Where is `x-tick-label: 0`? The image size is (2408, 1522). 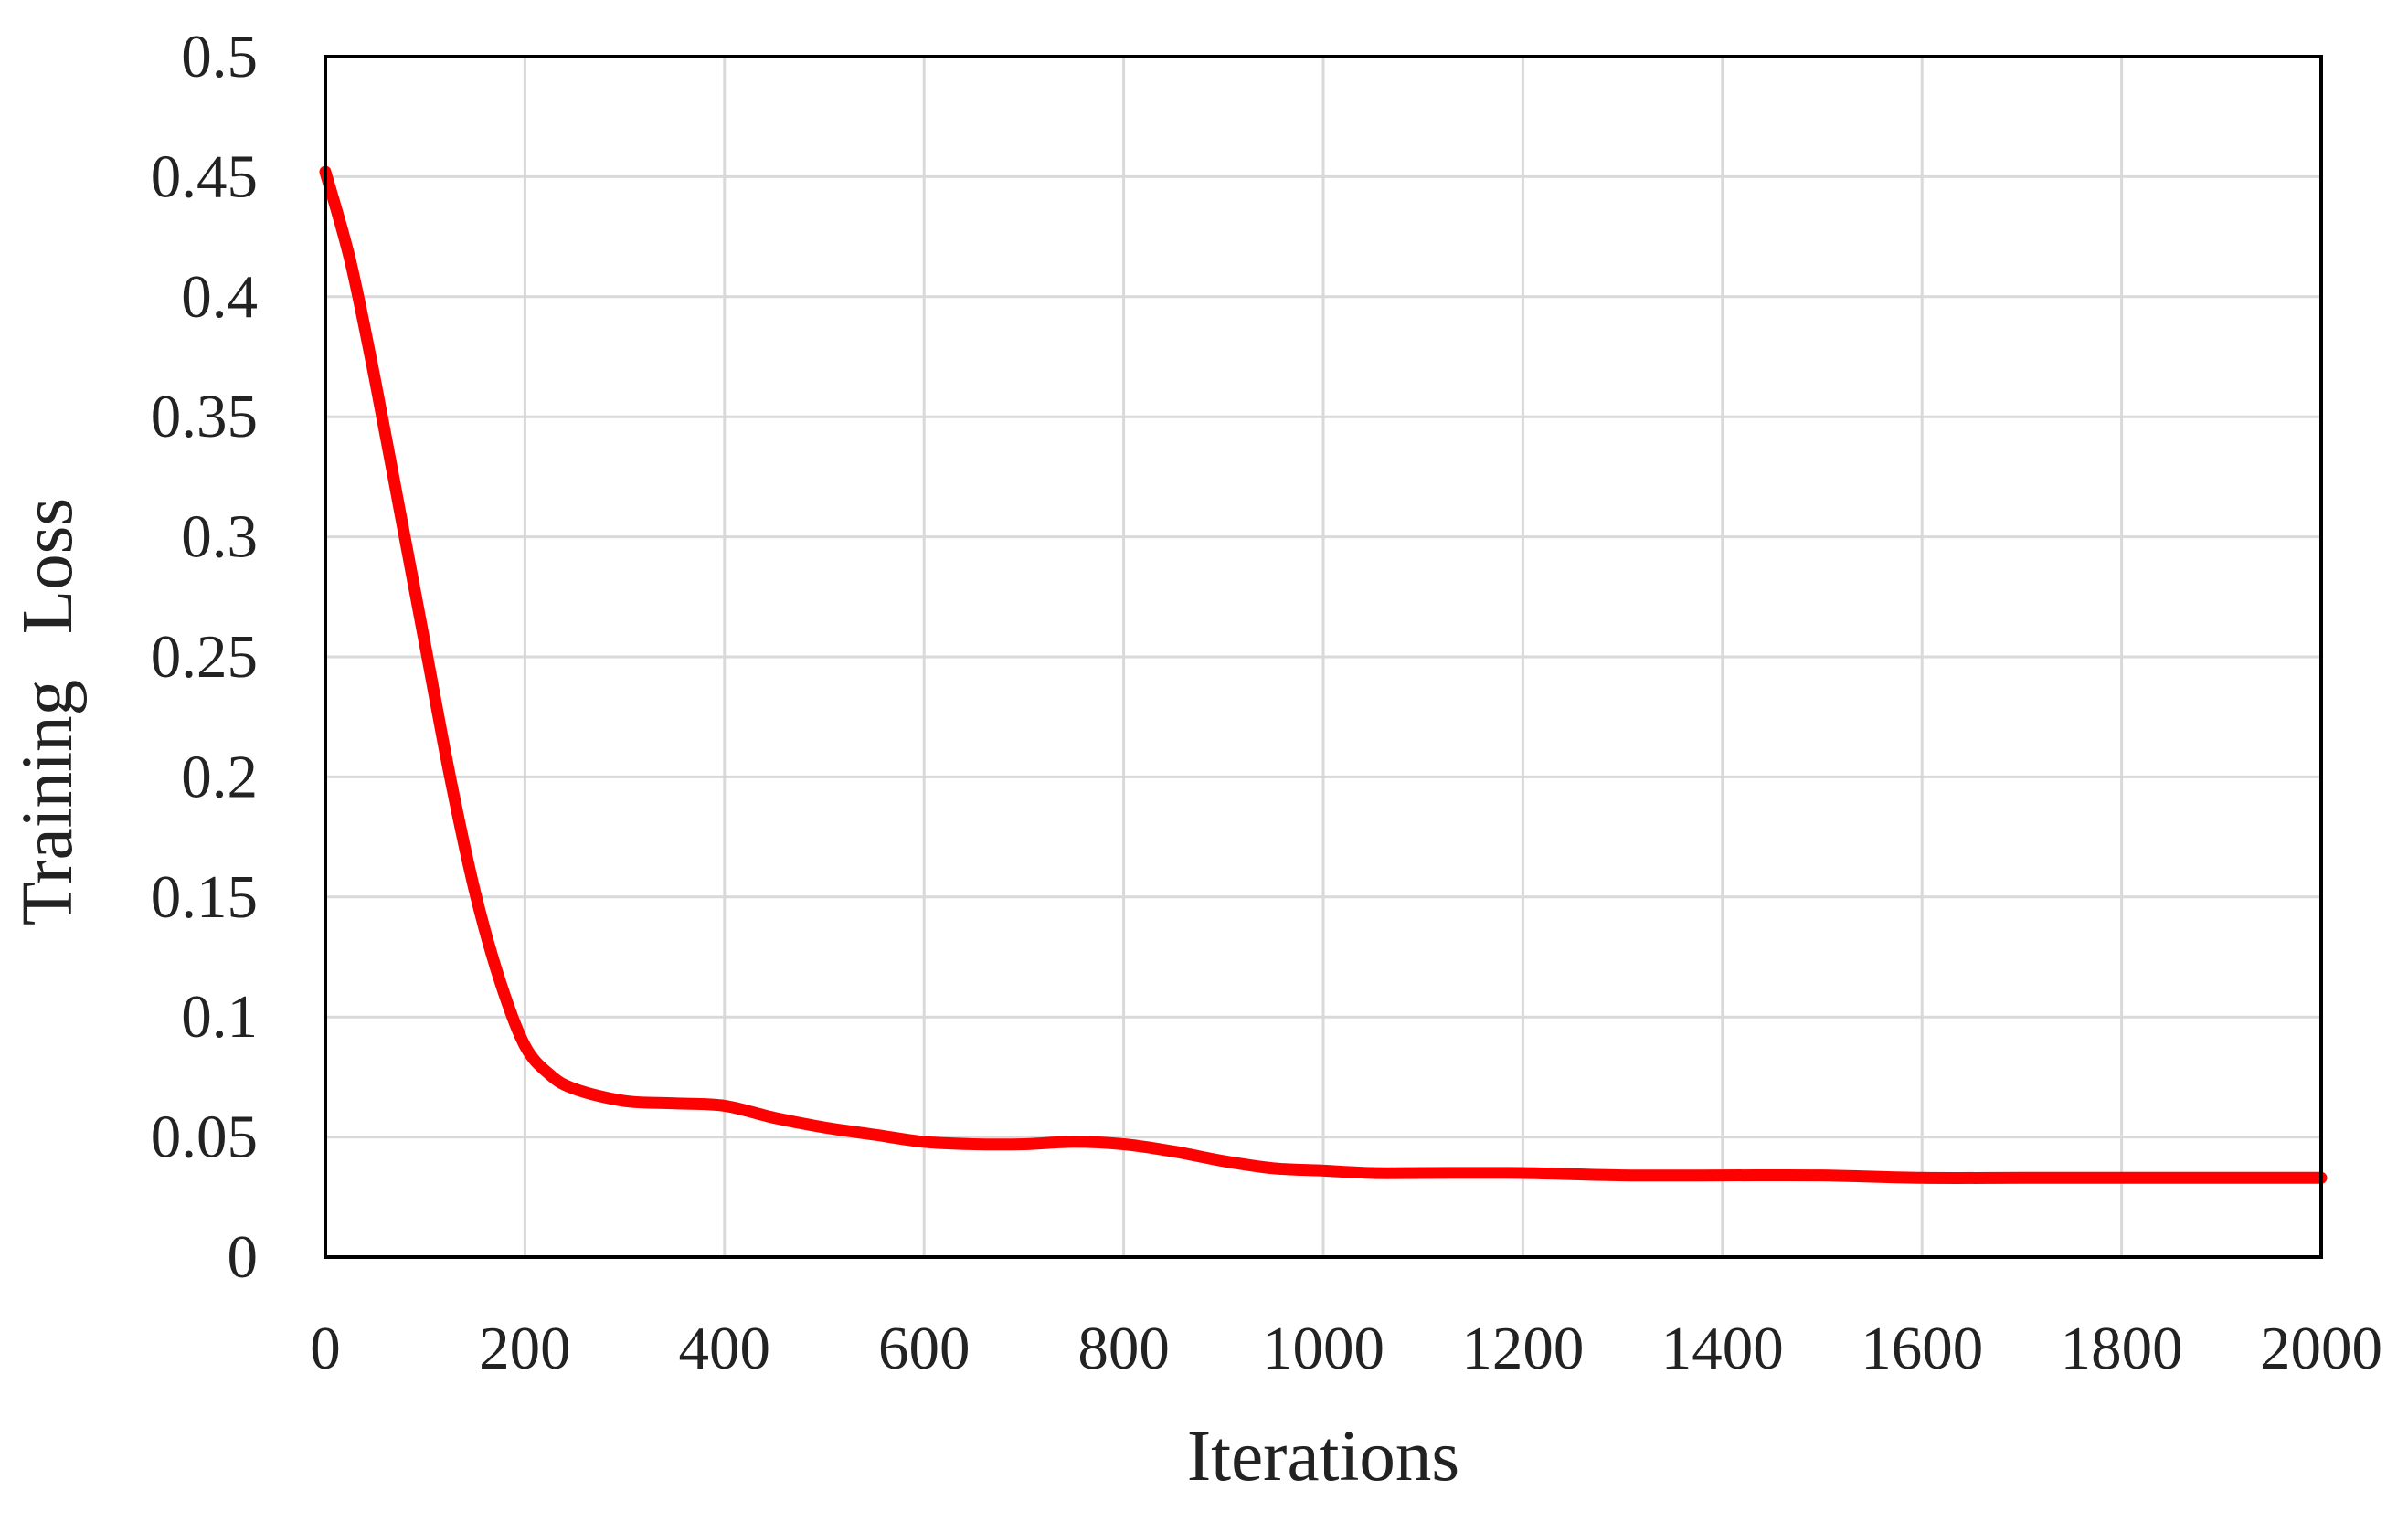
x-tick-label: 0 is located at coordinates (325, 1348).